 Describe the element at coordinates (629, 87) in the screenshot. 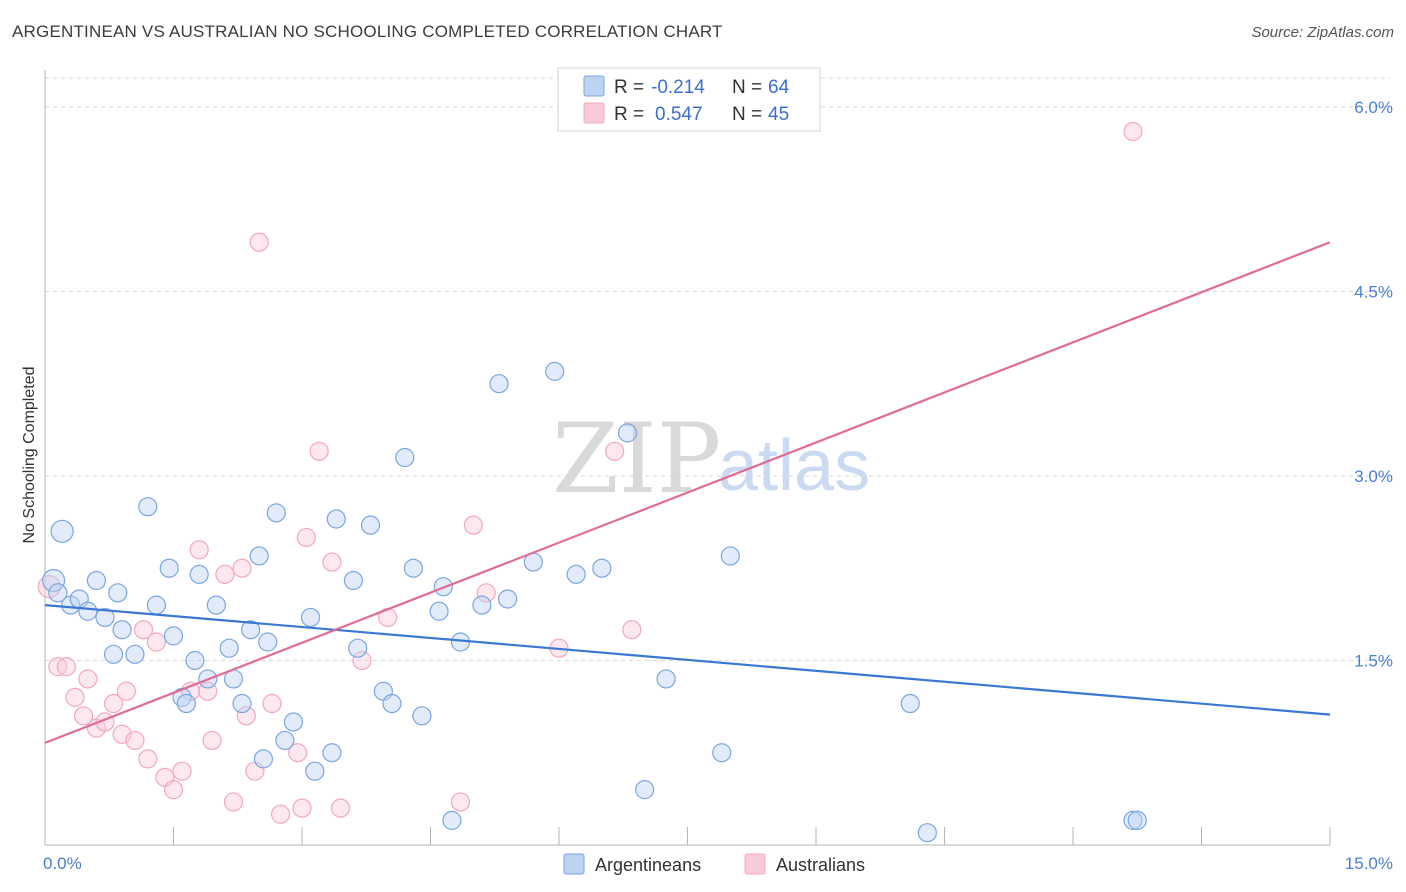

I see `legend-r-label-1: R =` at that location.